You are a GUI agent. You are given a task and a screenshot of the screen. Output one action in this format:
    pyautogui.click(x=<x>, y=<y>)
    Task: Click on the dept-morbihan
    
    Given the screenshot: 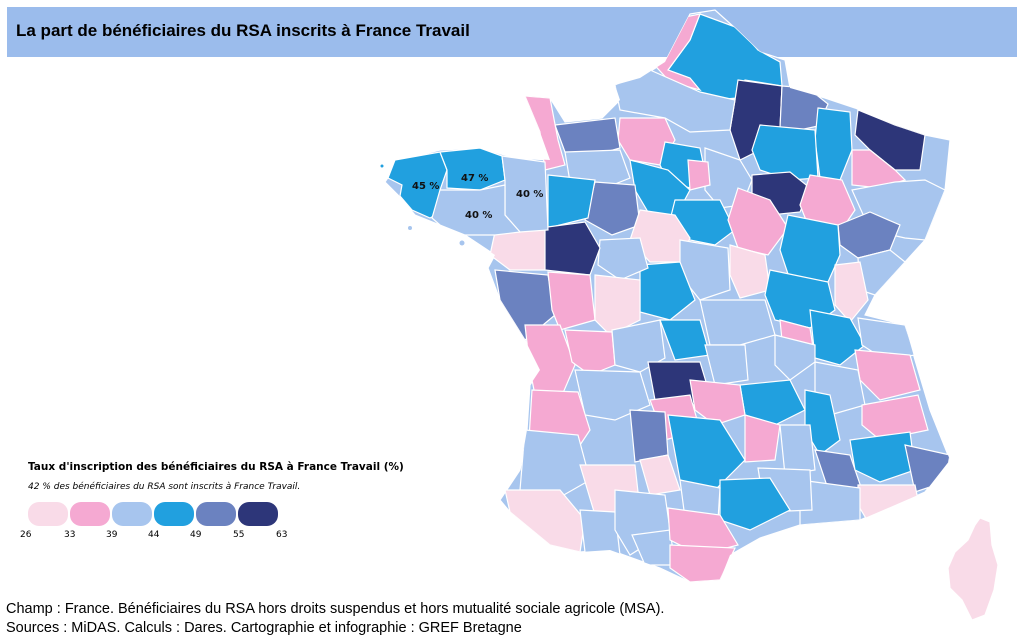 What is the action you would take?
    pyautogui.click(x=476, y=210)
    